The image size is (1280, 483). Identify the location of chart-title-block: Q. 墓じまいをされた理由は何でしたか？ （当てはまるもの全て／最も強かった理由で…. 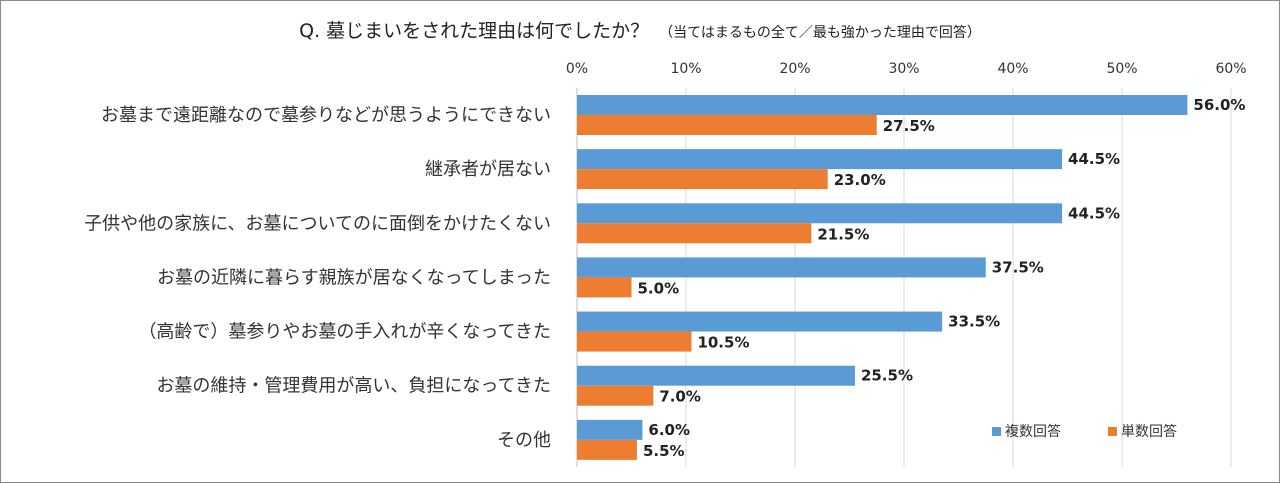
(640, 29).